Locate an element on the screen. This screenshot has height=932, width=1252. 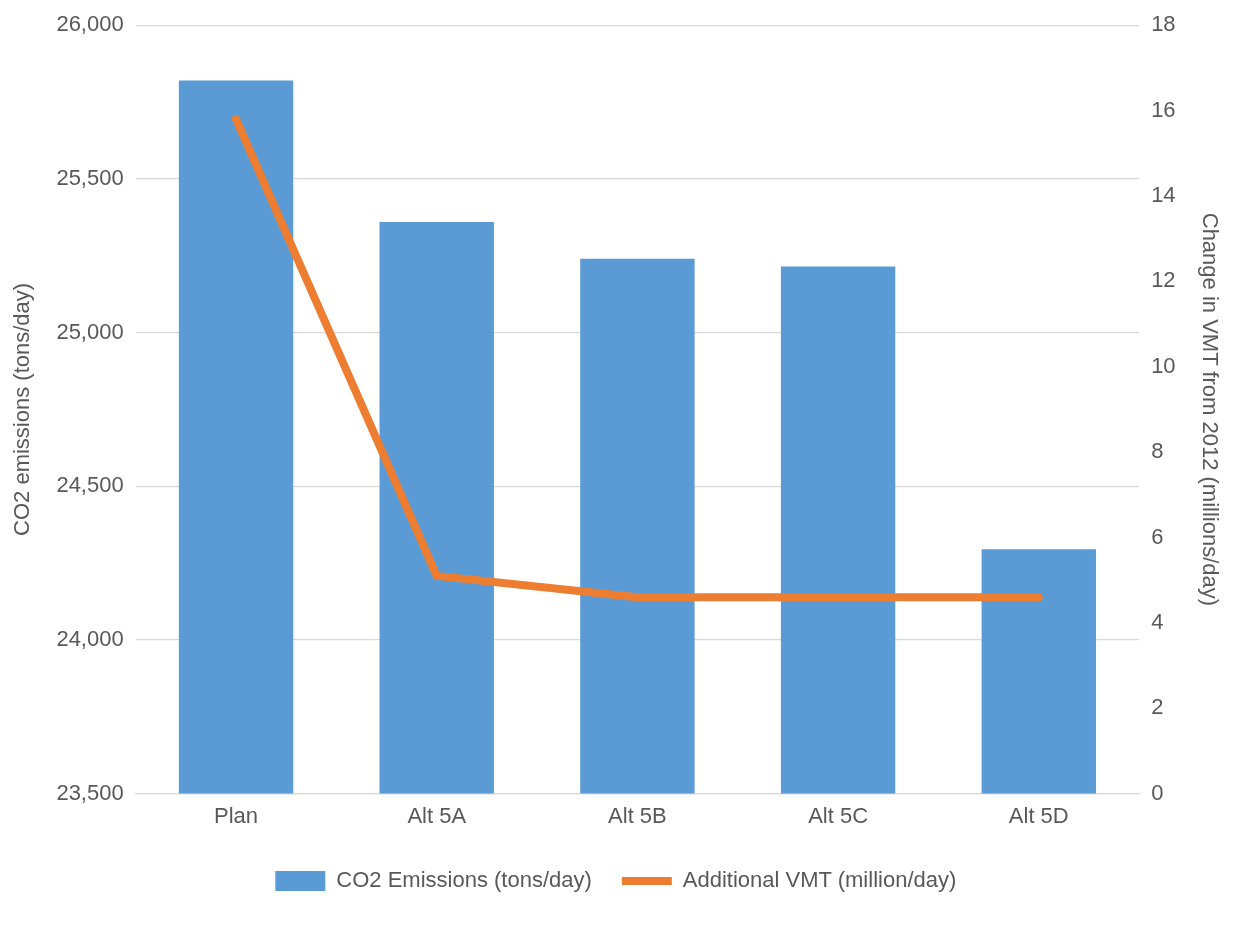
x-tick-label: Alt 5A is located at coordinates (437, 815).